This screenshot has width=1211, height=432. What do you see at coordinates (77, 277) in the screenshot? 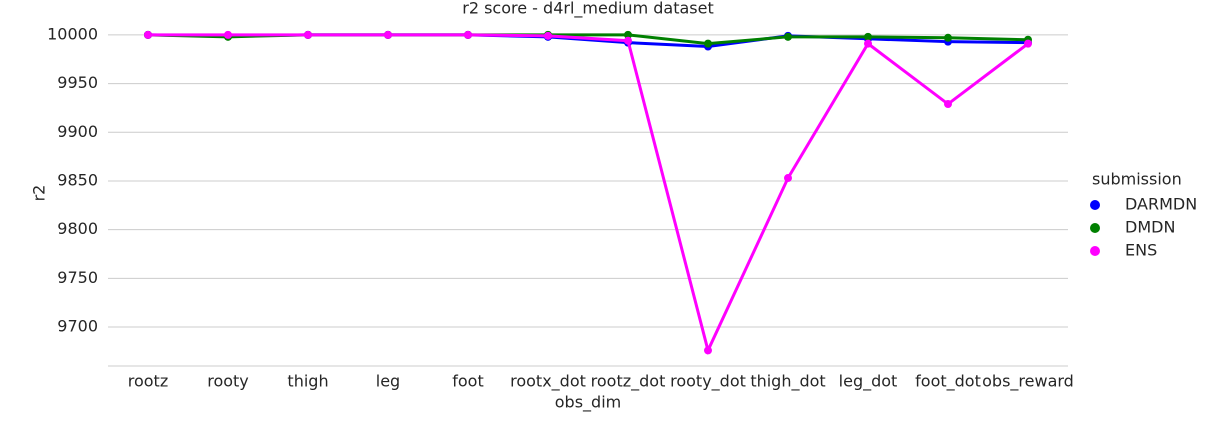
I see `y-tick-label: 9750` at bounding box center [77, 277].